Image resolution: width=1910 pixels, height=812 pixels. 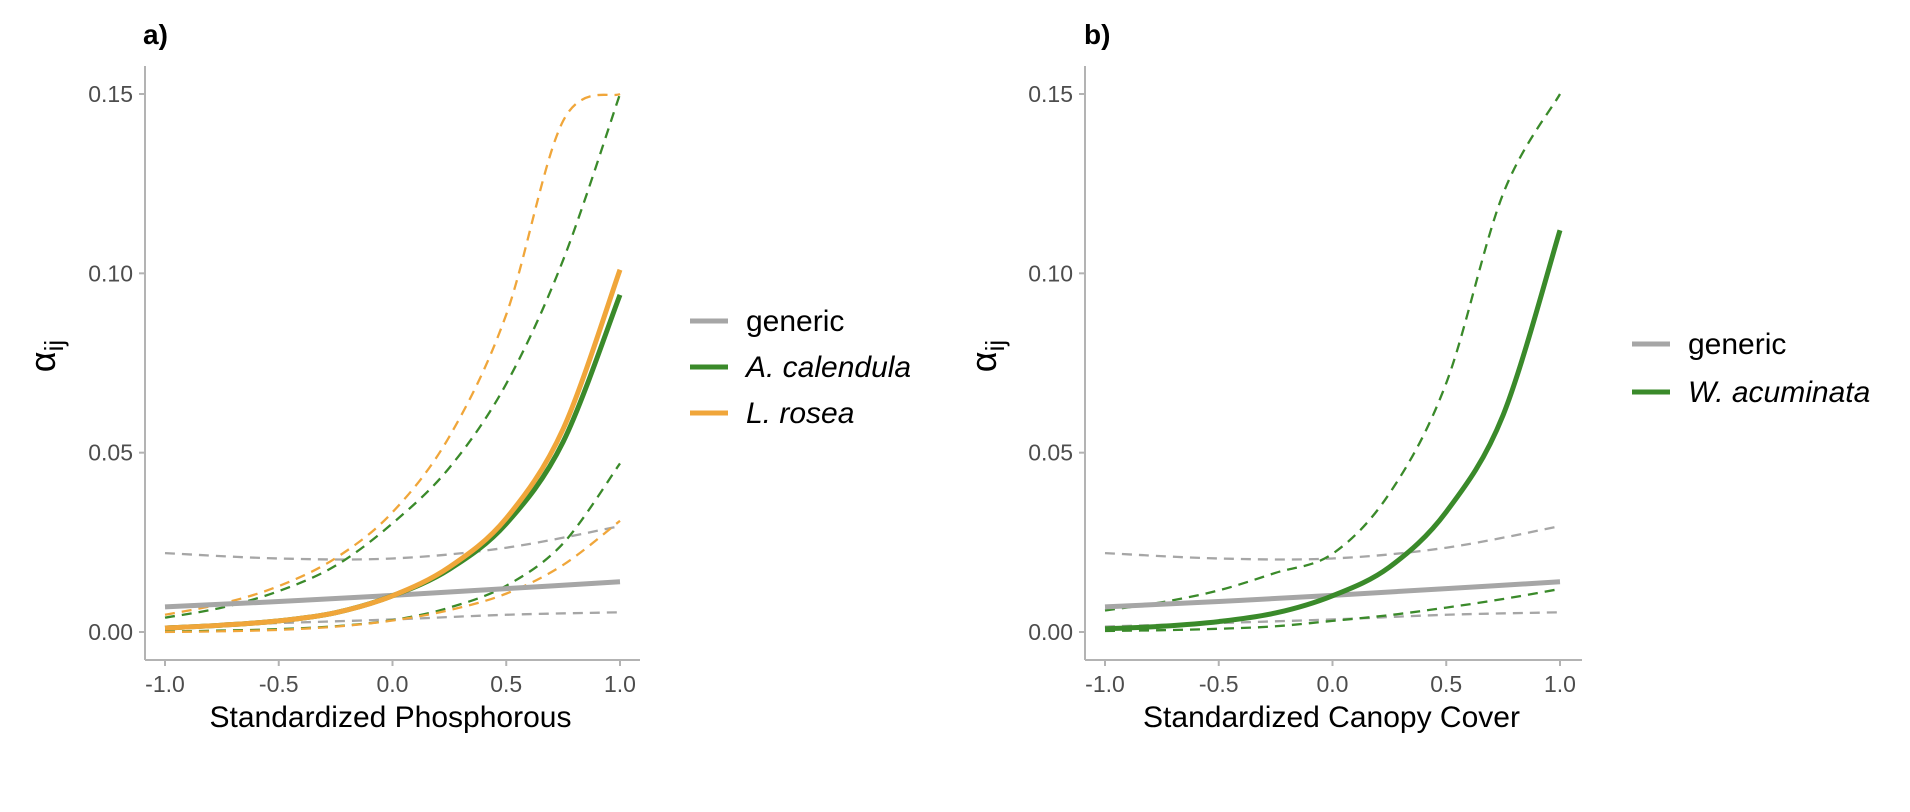 What do you see at coordinates (155, 34) in the screenshot?
I see `panel-a-tag: a)` at bounding box center [155, 34].